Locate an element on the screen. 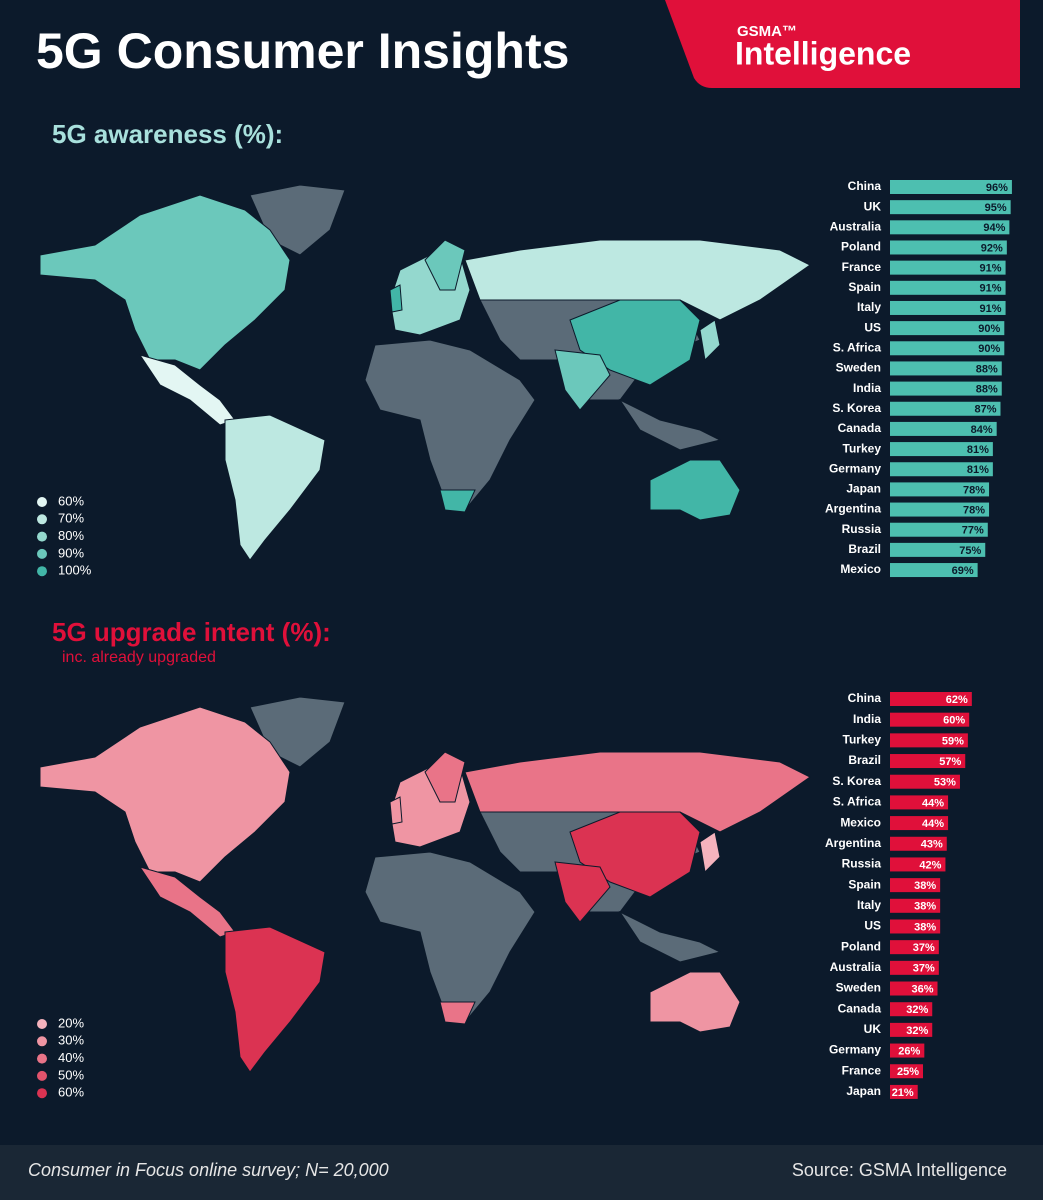 This screenshot has width=1043, height=1200. value-label: 95% is located at coordinates (996, 208).